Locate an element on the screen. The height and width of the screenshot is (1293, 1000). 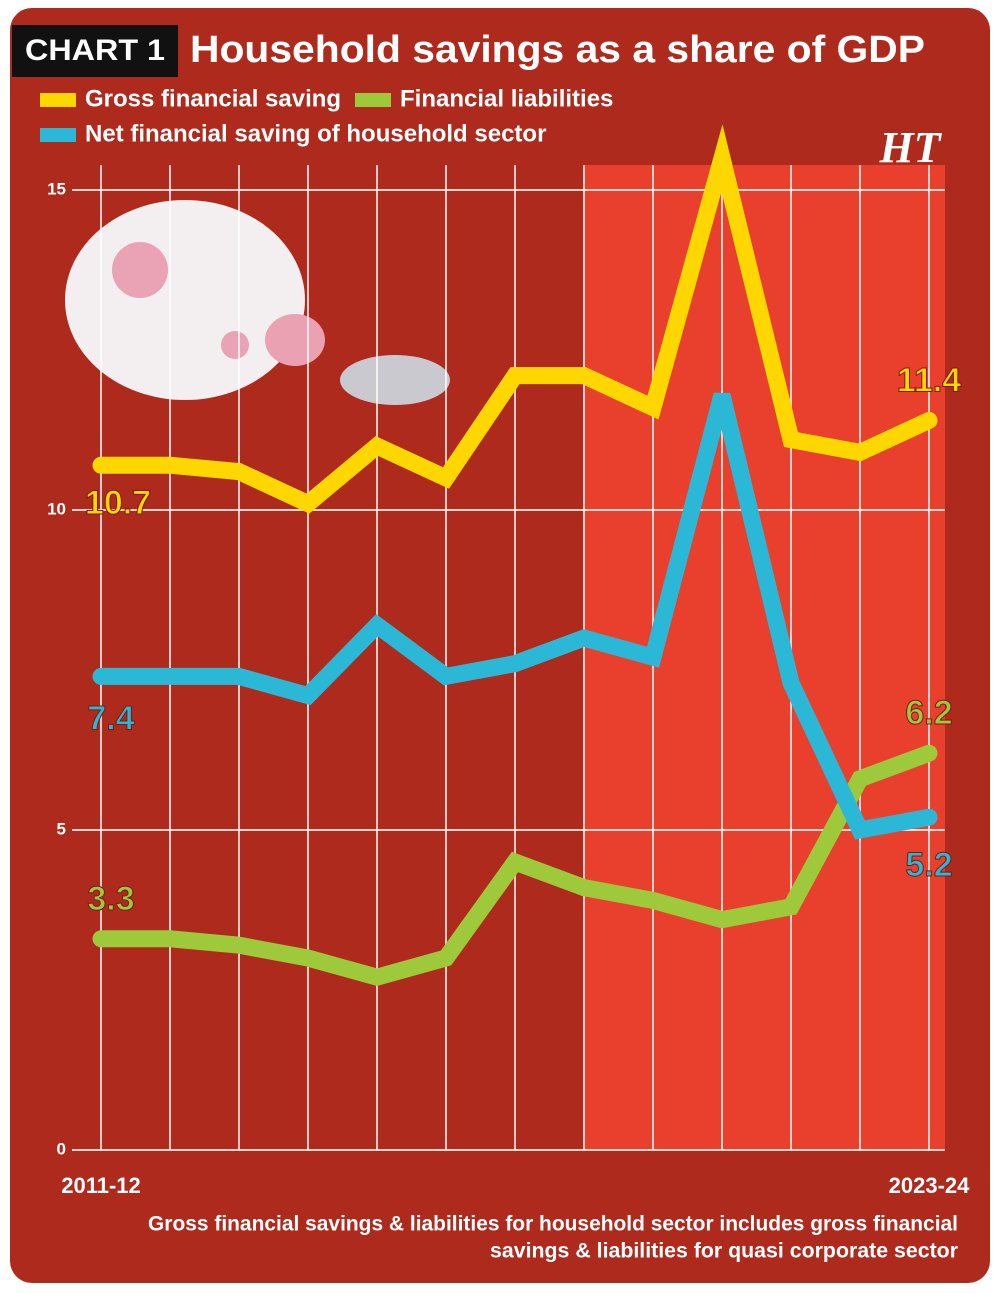
legend-label: Net financial saving of household sector is located at coordinates (315, 133).